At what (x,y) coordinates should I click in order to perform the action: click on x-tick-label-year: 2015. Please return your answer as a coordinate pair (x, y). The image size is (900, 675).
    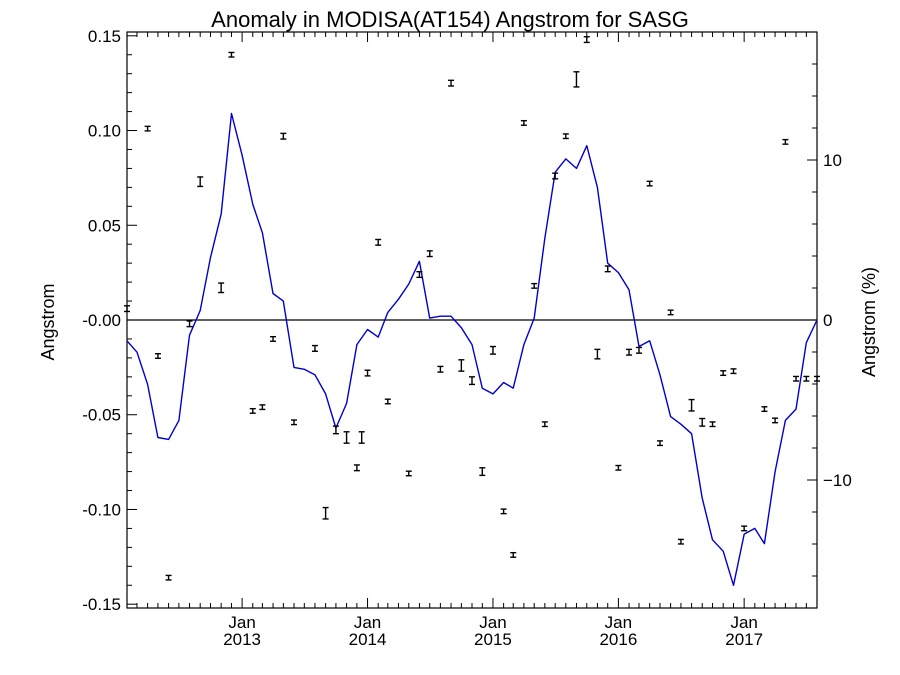
    Looking at the image, I should click on (493, 639).